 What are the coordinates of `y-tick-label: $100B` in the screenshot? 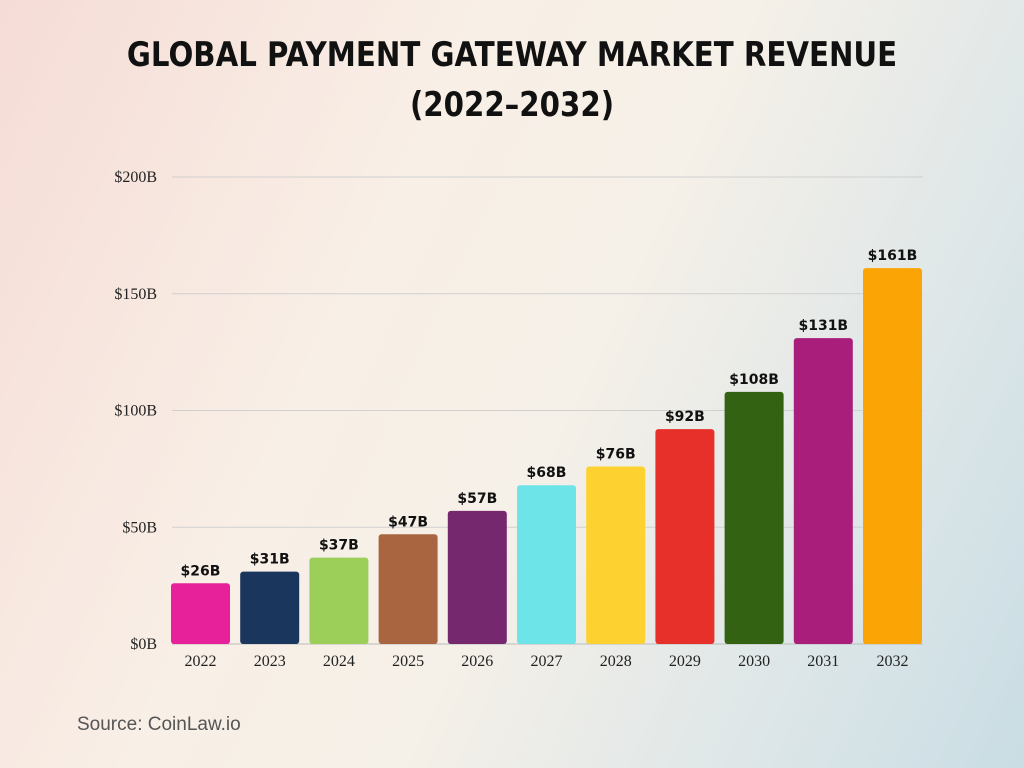 It's located at (135, 411).